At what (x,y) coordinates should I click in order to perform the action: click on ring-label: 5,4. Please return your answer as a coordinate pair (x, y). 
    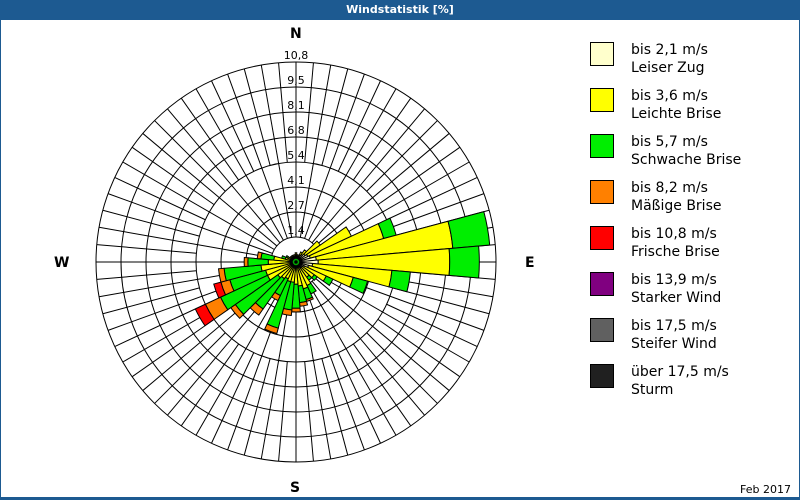
    Looking at the image, I should click on (296, 155).